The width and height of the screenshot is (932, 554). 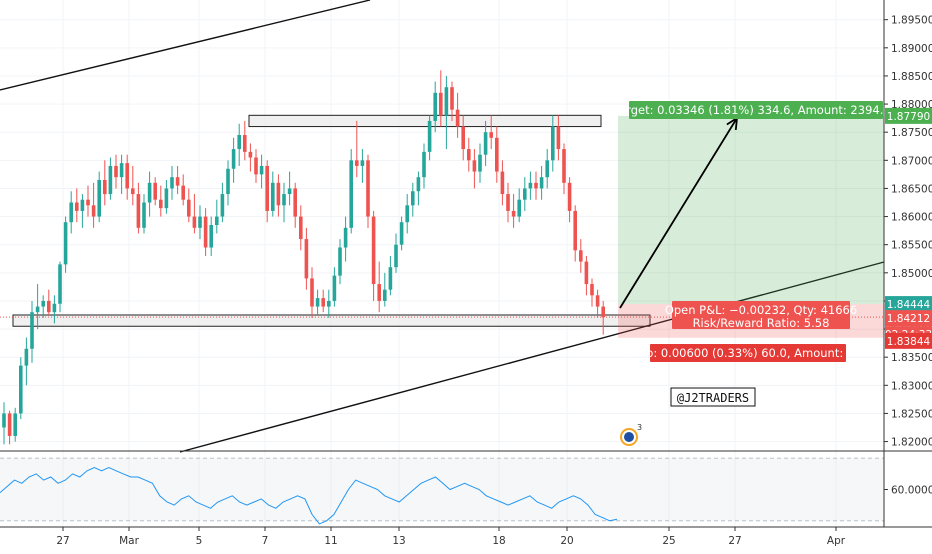 I want to click on projection-arrow, so click(x=678, y=213).